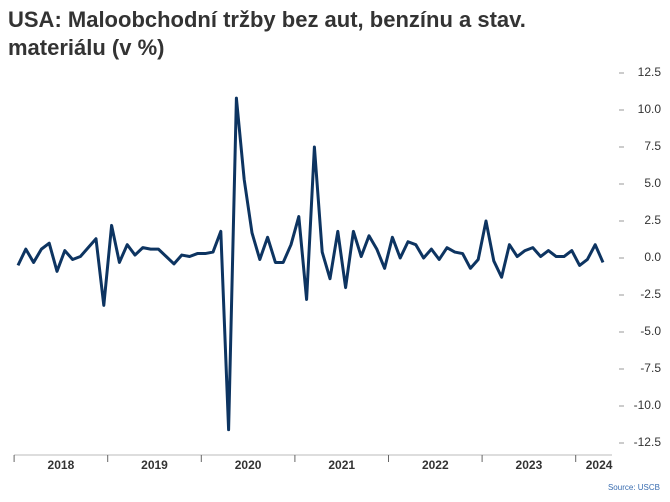 The image size is (670, 502). What do you see at coordinates (529, 465) in the screenshot?
I see `x-tick-label: 2023` at bounding box center [529, 465].